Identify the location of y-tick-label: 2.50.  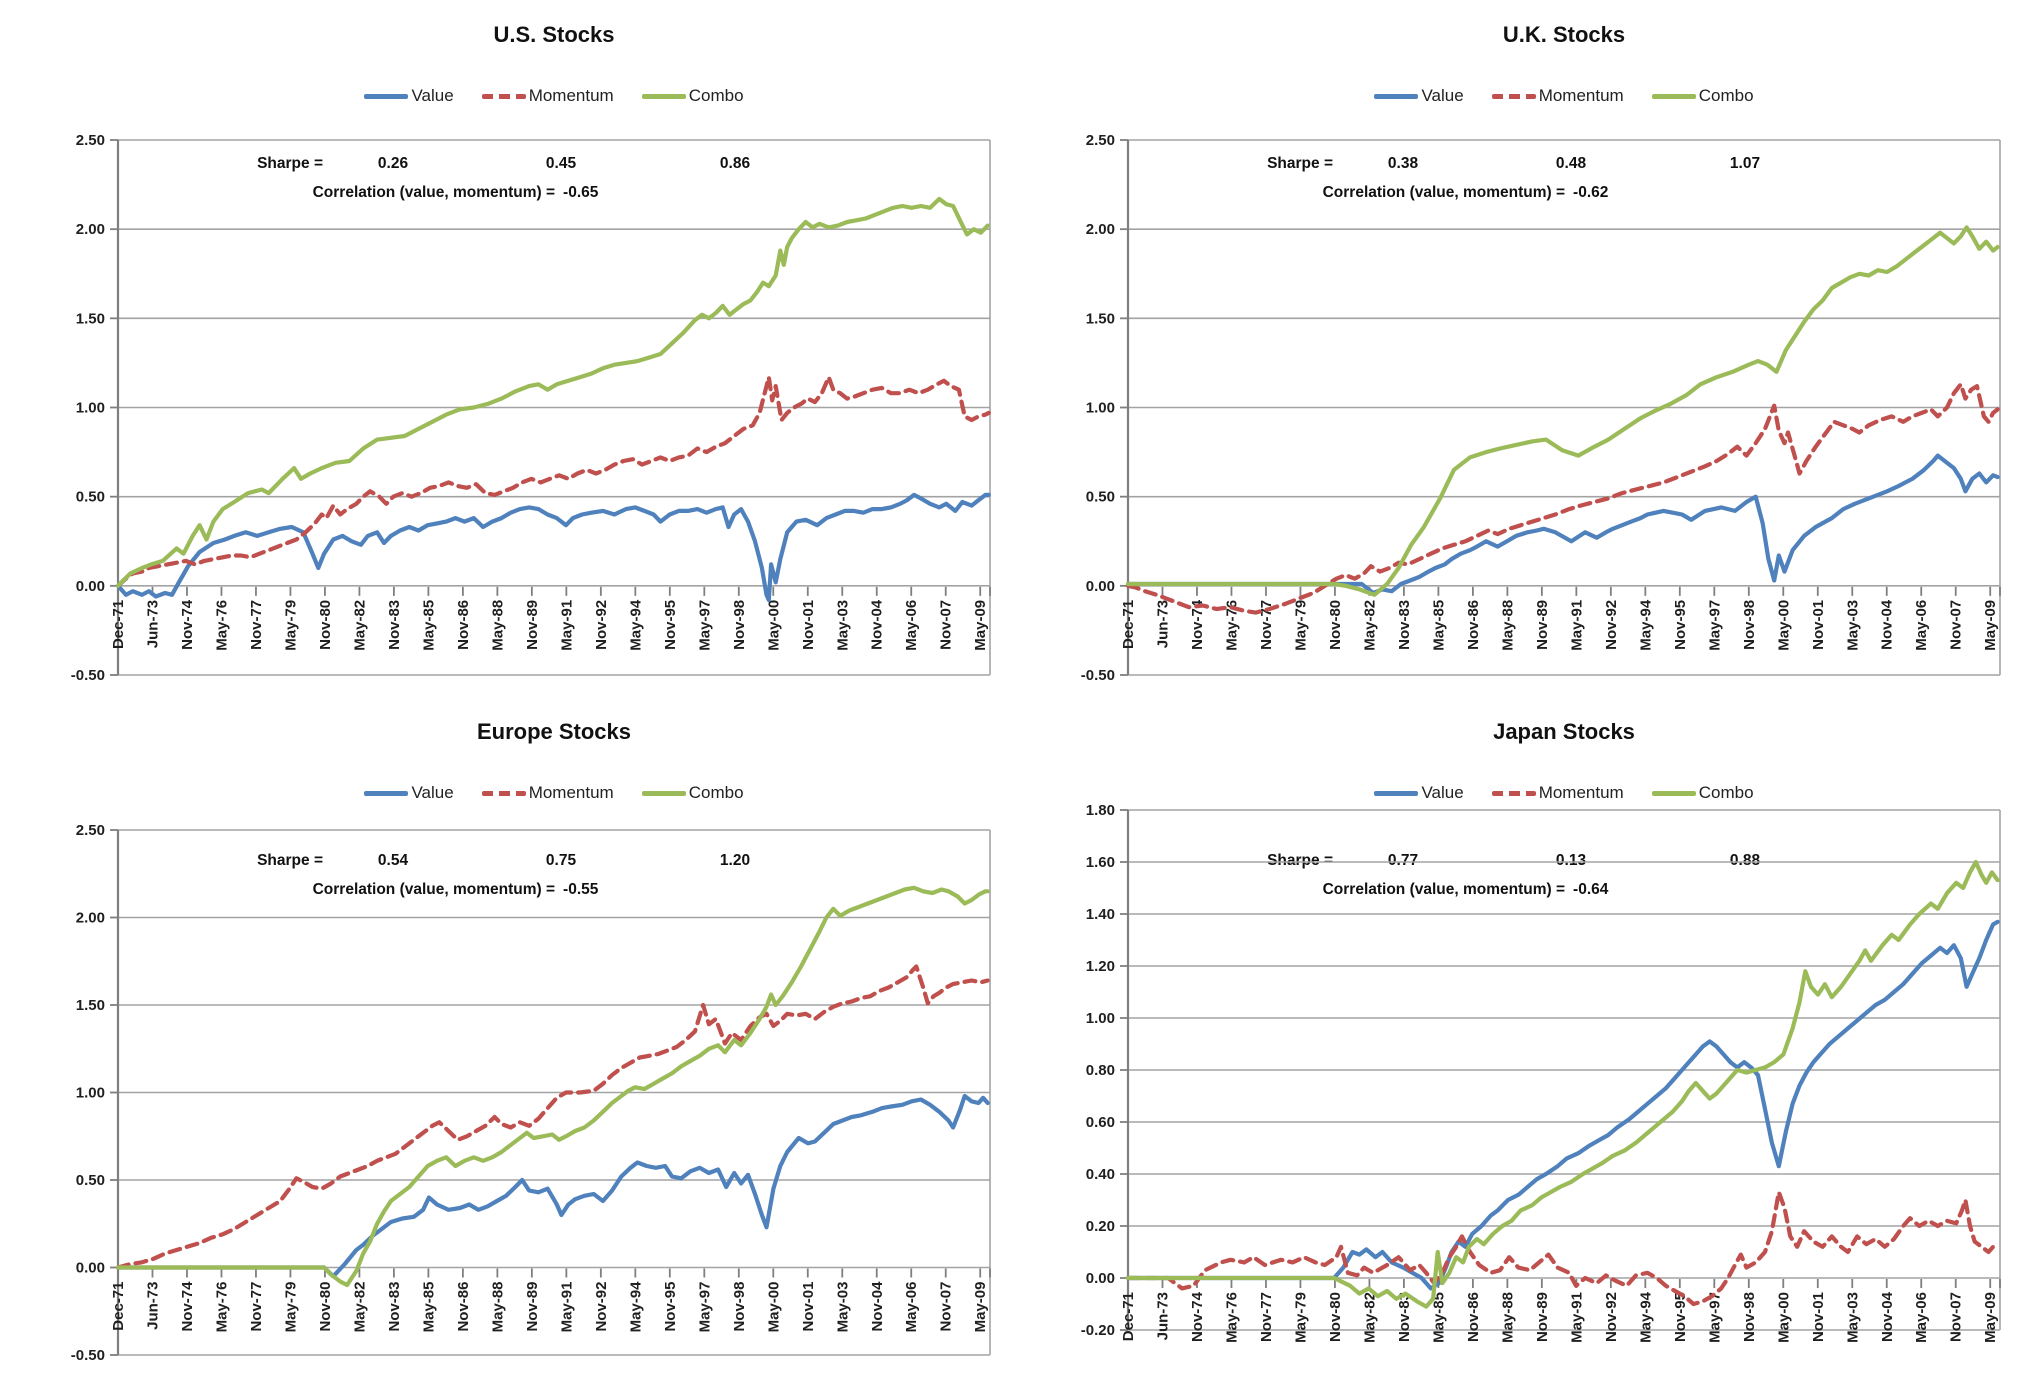
(1100, 140).